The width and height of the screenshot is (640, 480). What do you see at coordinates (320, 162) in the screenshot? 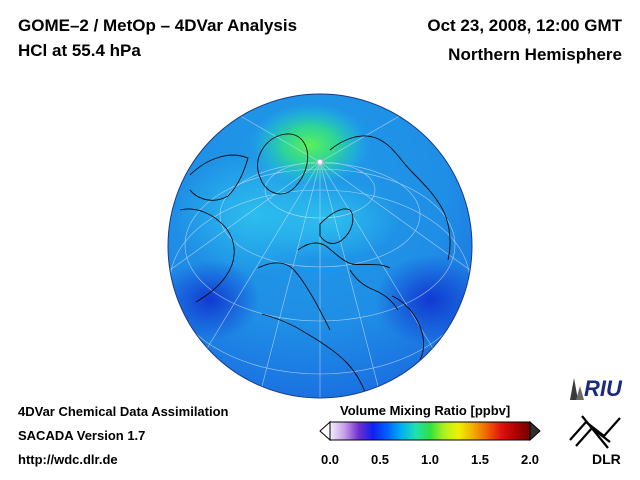
I see `north-pole-marker` at bounding box center [320, 162].